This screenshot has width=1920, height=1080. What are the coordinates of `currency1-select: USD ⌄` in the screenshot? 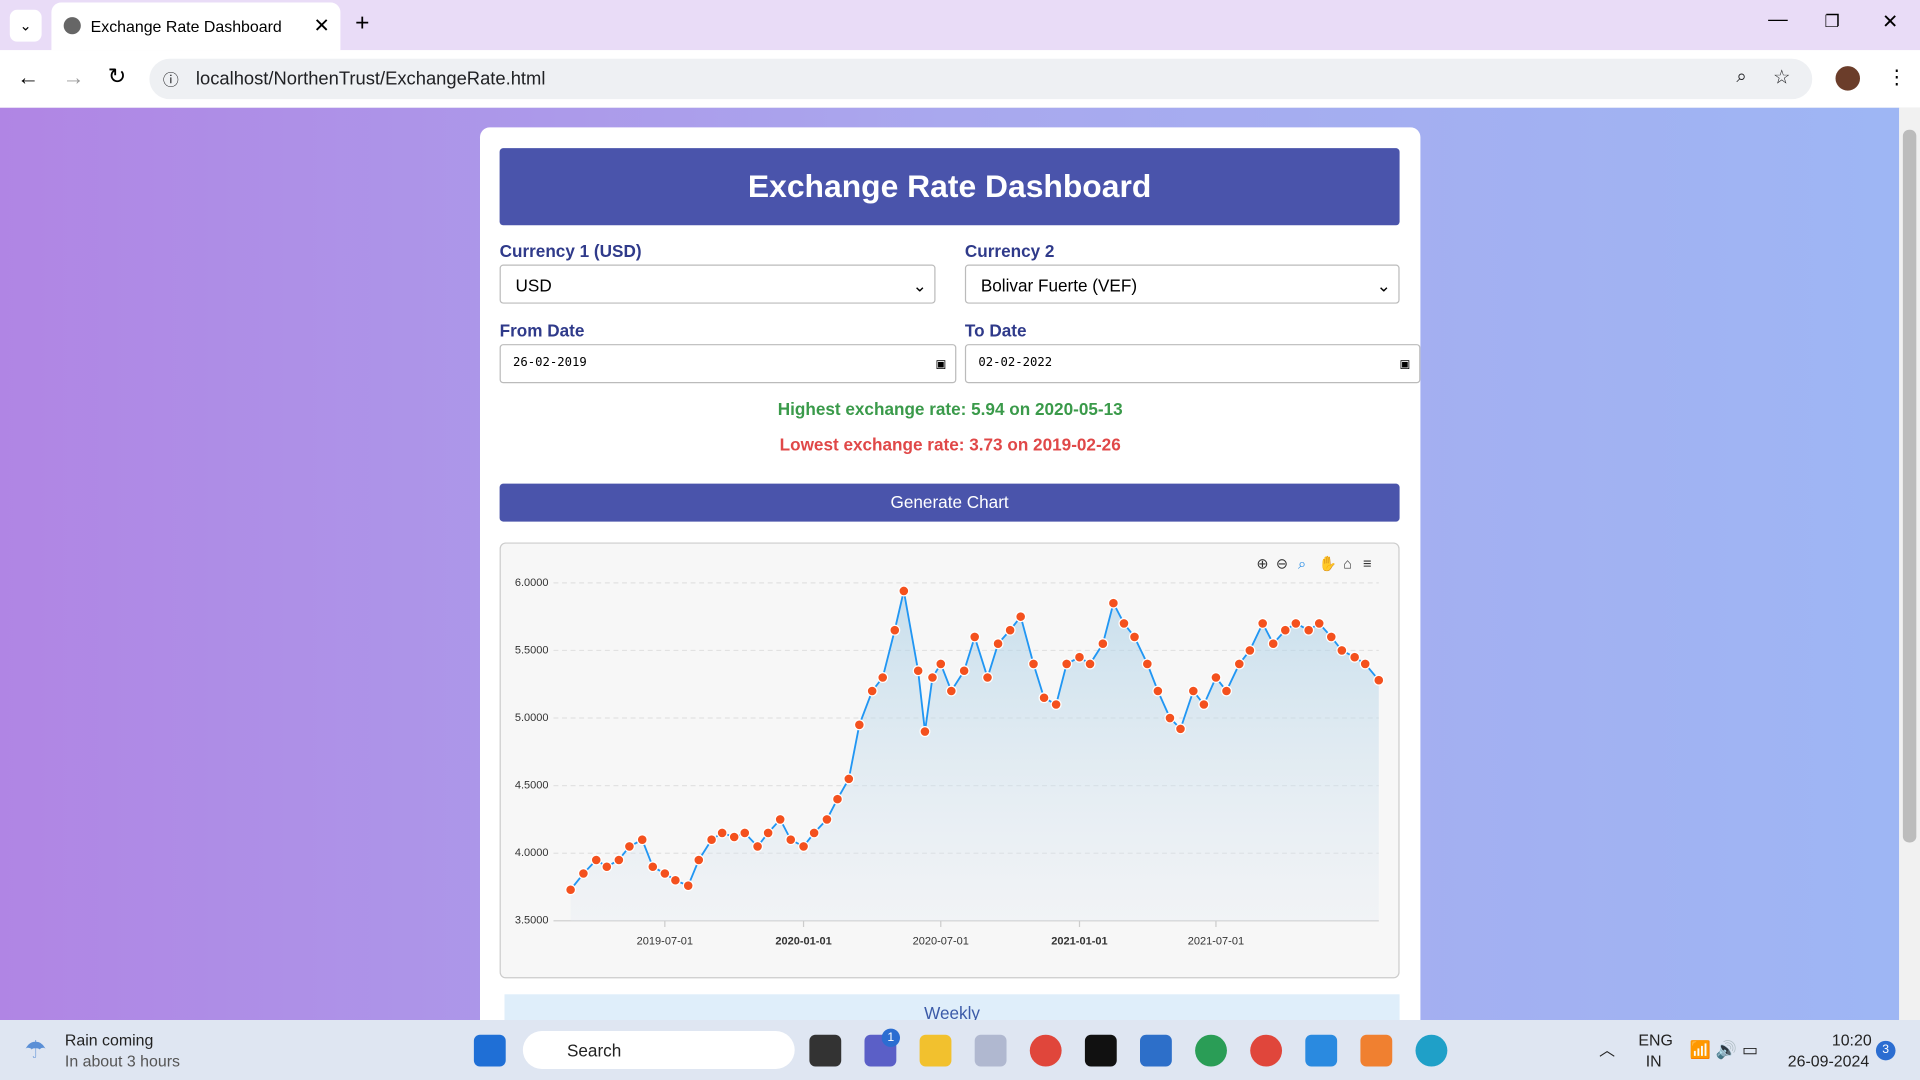 It's located at (717, 284).